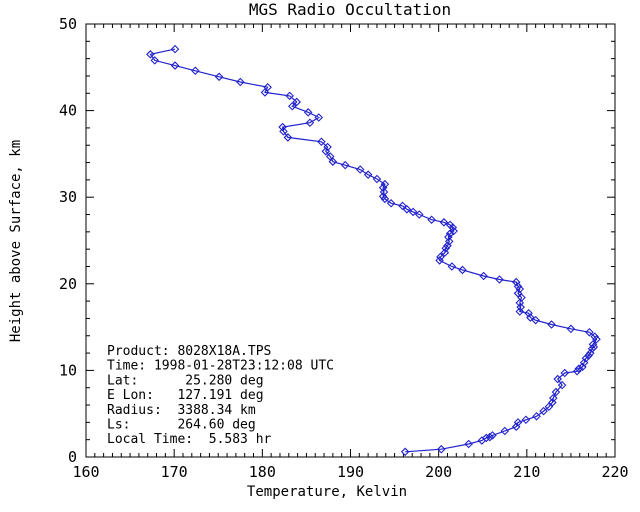  I want to click on annotation-line: Lat: 25.280 deg, so click(185, 380).